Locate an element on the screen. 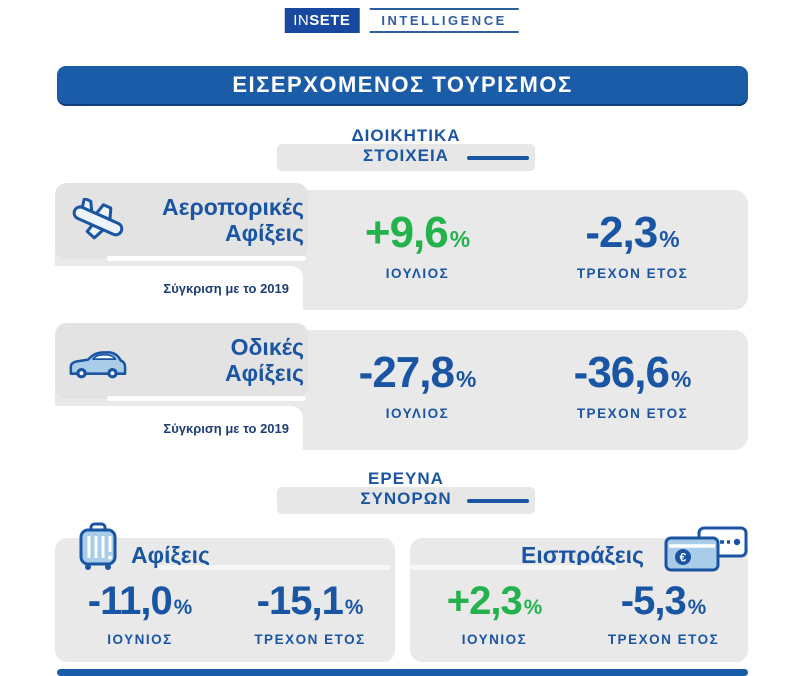  footer-accent-bar is located at coordinates (402, 672).